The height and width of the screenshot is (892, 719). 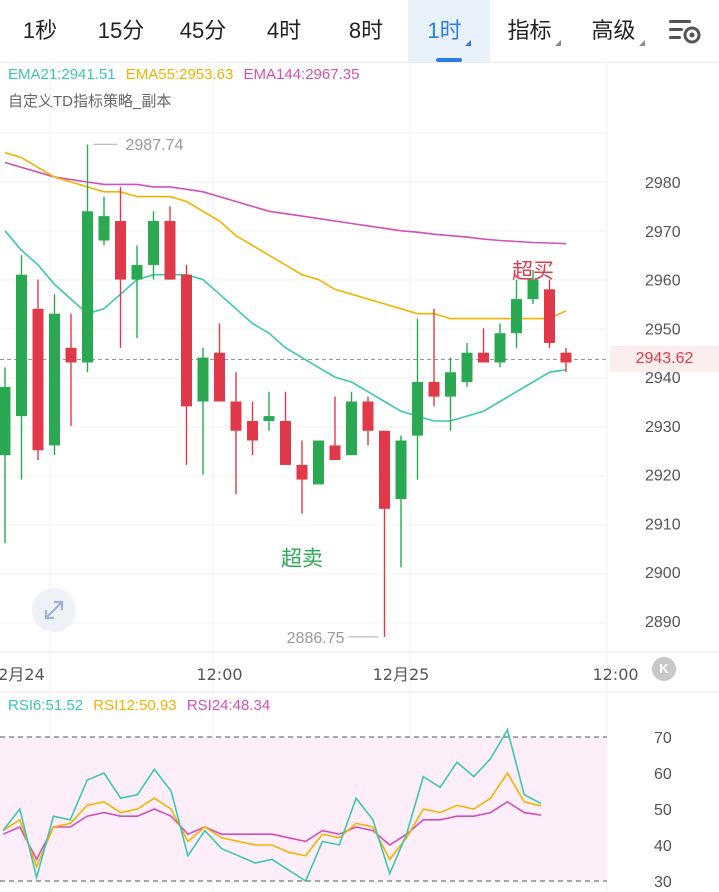 I want to click on x-tick-label: 12月25, so click(x=401, y=674).